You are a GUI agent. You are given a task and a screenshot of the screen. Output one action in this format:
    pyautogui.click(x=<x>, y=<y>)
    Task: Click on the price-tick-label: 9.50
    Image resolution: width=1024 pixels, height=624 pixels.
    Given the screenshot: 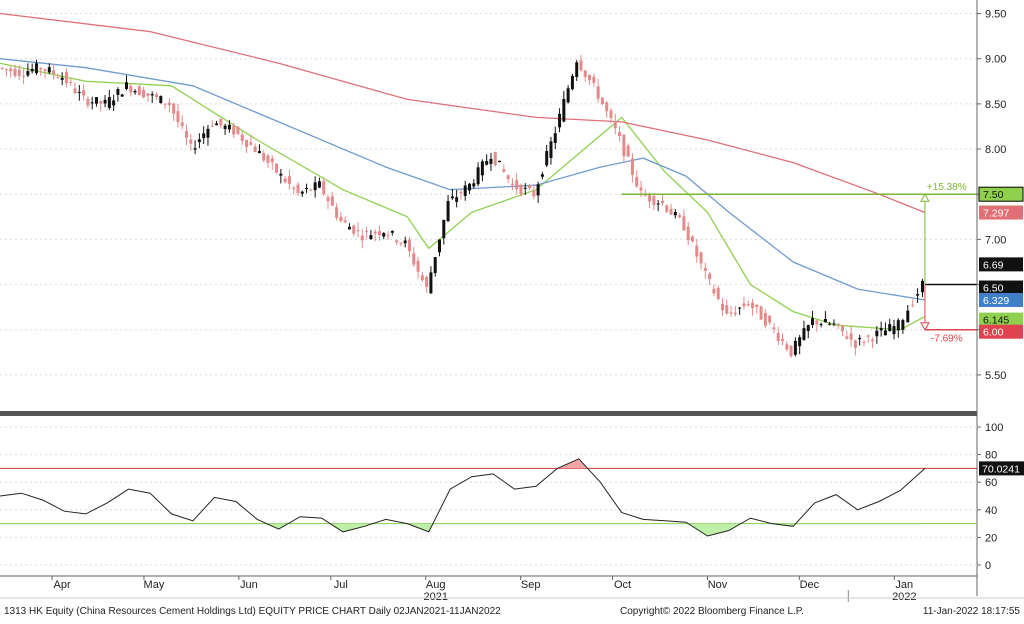 What is the action you would take?
    pyautogui.click(x=995, y=15)
    